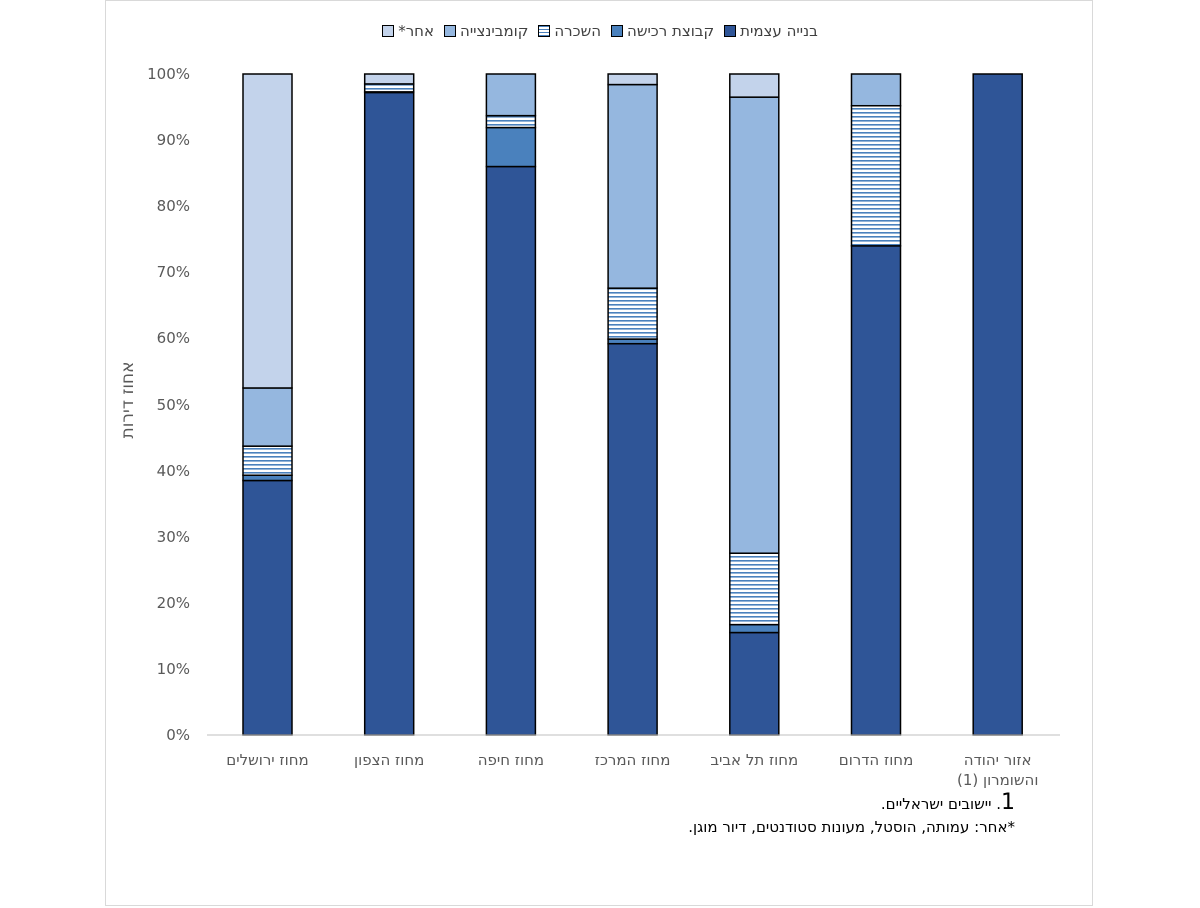  What do you see at coordinates (173, 668) in the screenshot?
I see `y-tick-label: 10%` at bounding box center [173, 668].